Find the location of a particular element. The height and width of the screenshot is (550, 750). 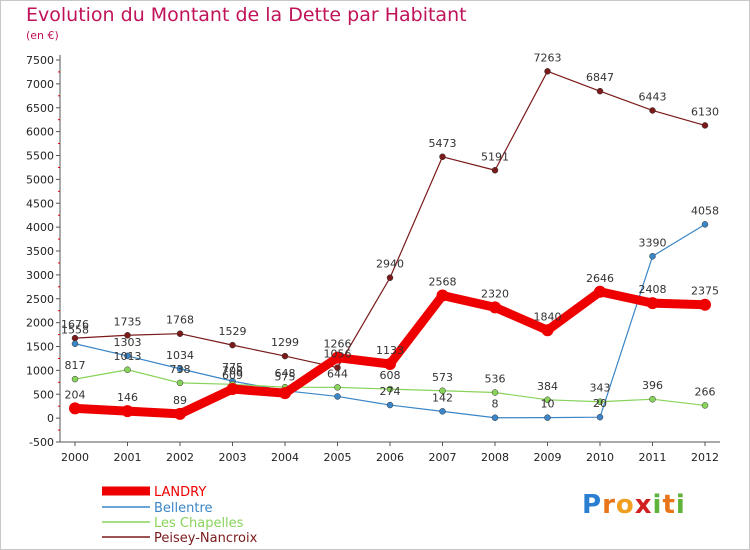

y-tick-label: 4500 is located at coordinates (40, 203).